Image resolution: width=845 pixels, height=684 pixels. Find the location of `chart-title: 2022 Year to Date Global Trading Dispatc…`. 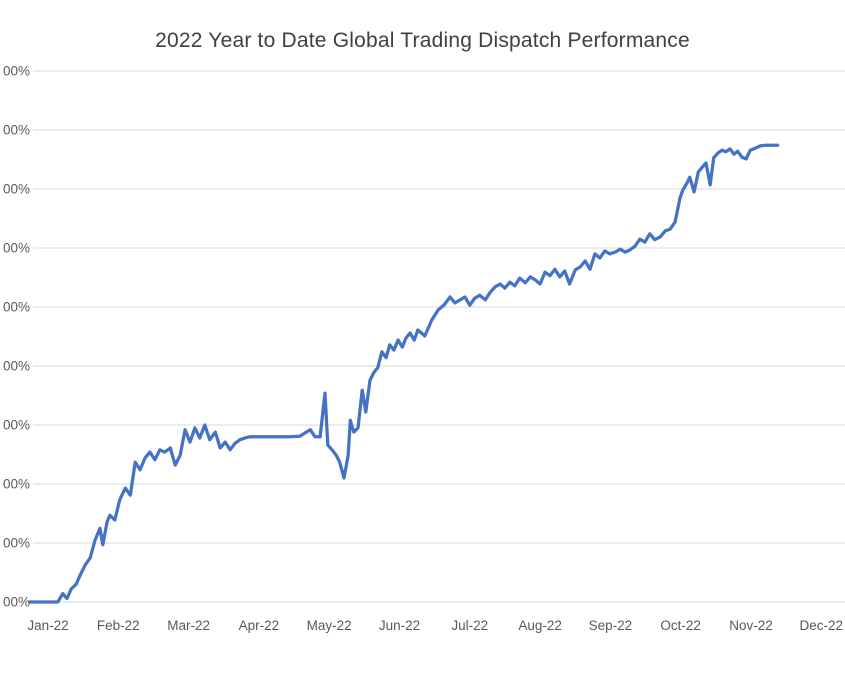

chart-title: 2022 Year to Date Global Trading Dispatc… is located at coordinates (422, 40).